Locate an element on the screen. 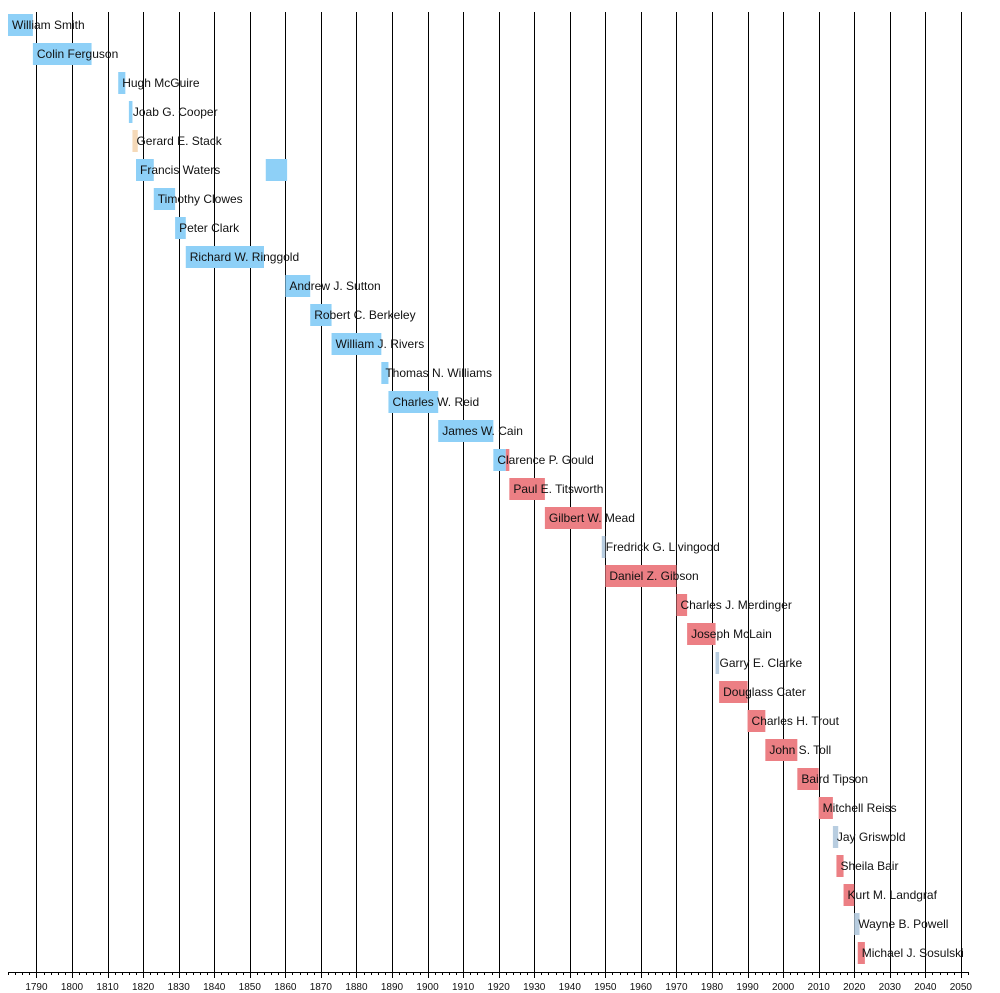 The width and height of the screenshot is (1000, 993). term-label: Joseph McLain is located at coordinates (731, 634).